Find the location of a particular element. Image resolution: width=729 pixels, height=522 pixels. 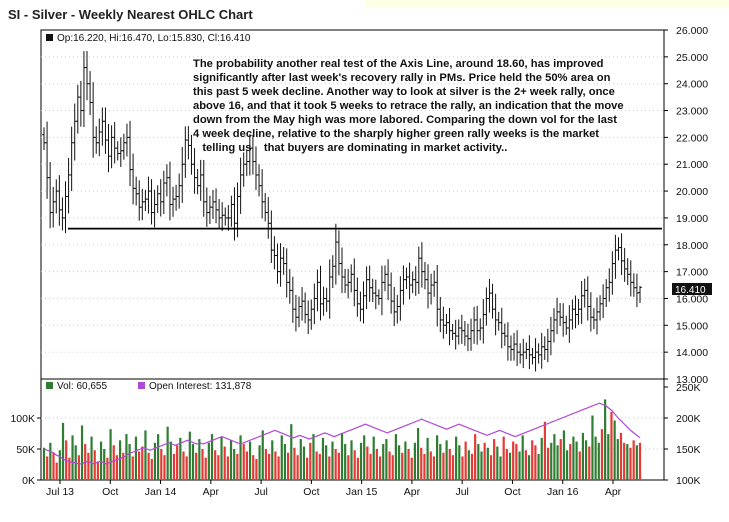

x-tick-label: Jul 13 is located at coordinates (60, 492).